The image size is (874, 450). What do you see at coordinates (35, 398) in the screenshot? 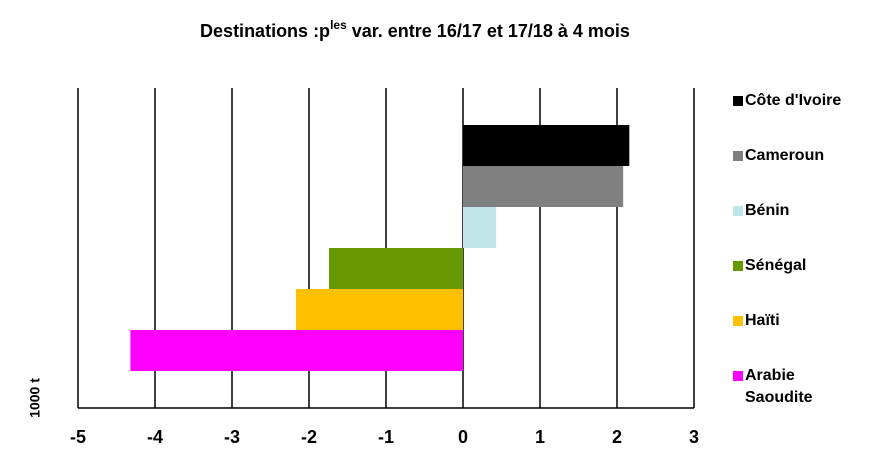
I see `y-axis-label: 1000 t` at bounding box center [35, 398].